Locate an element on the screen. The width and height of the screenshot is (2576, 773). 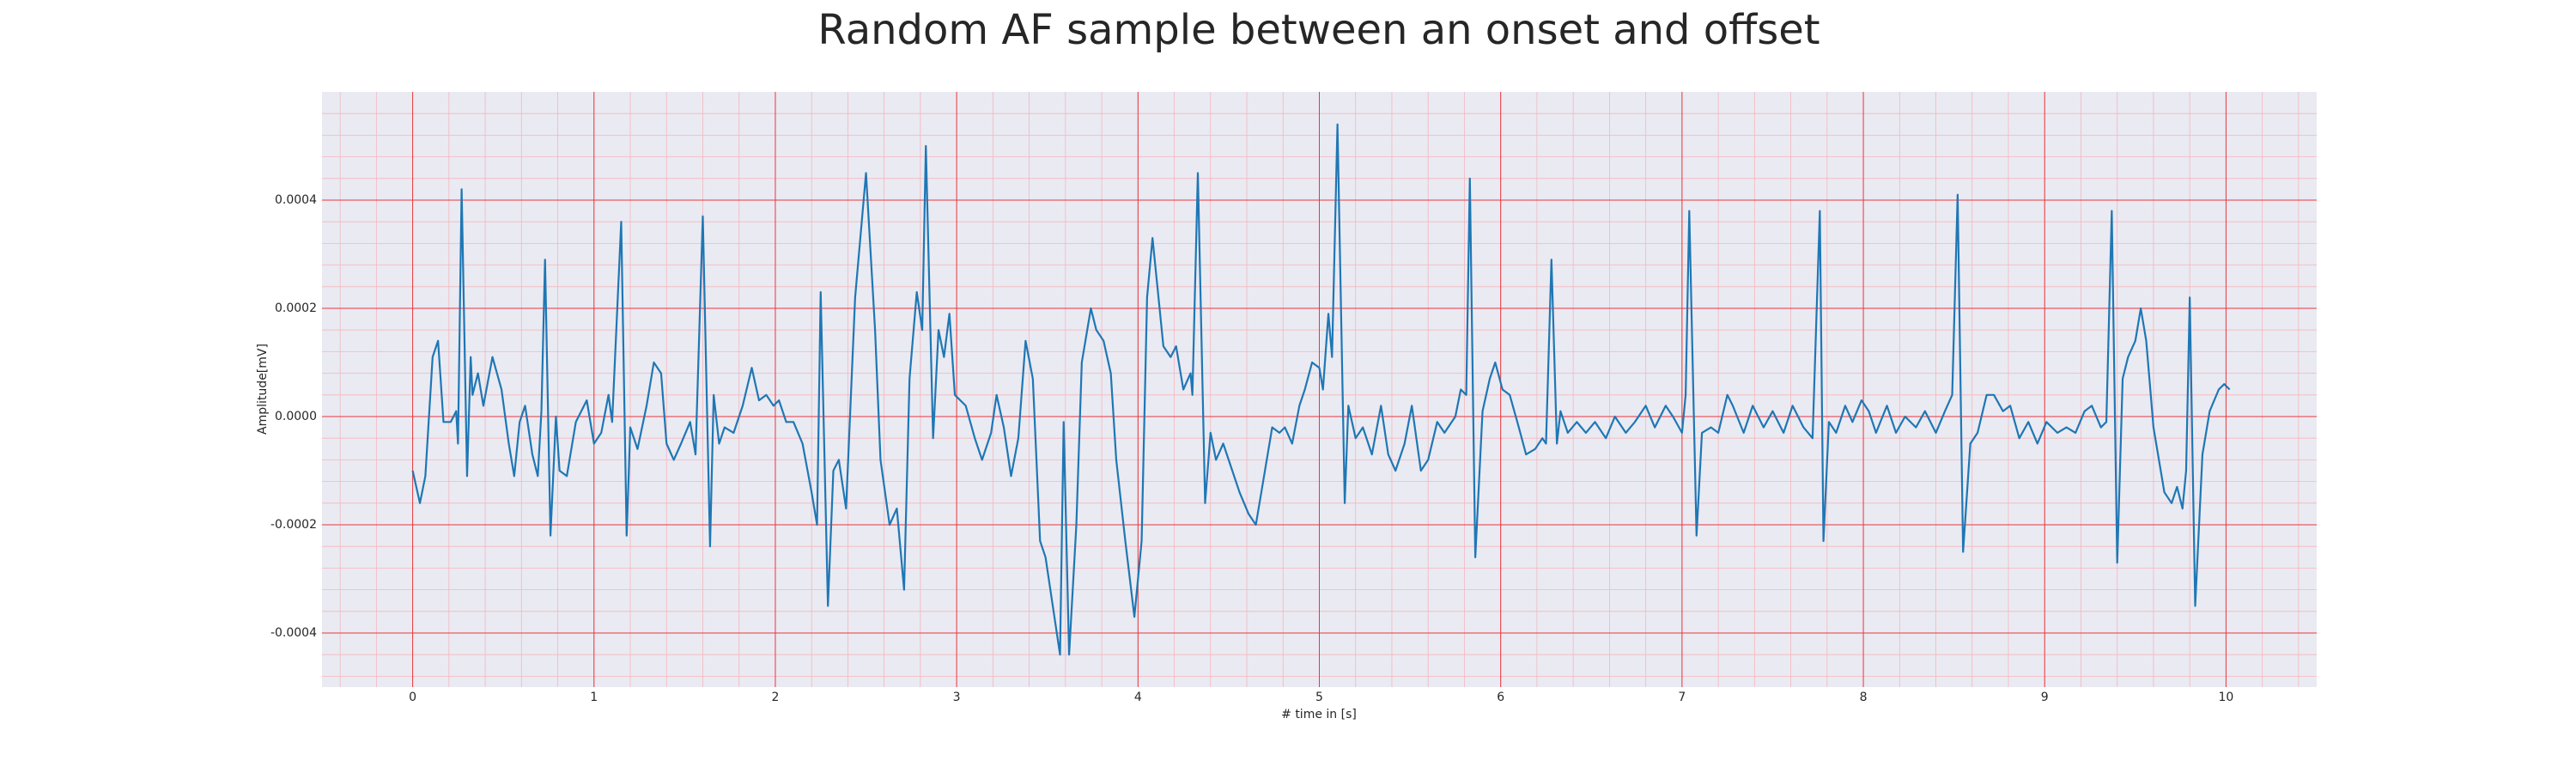
x-tick-label: 1 is located at coordinates (594, 697).